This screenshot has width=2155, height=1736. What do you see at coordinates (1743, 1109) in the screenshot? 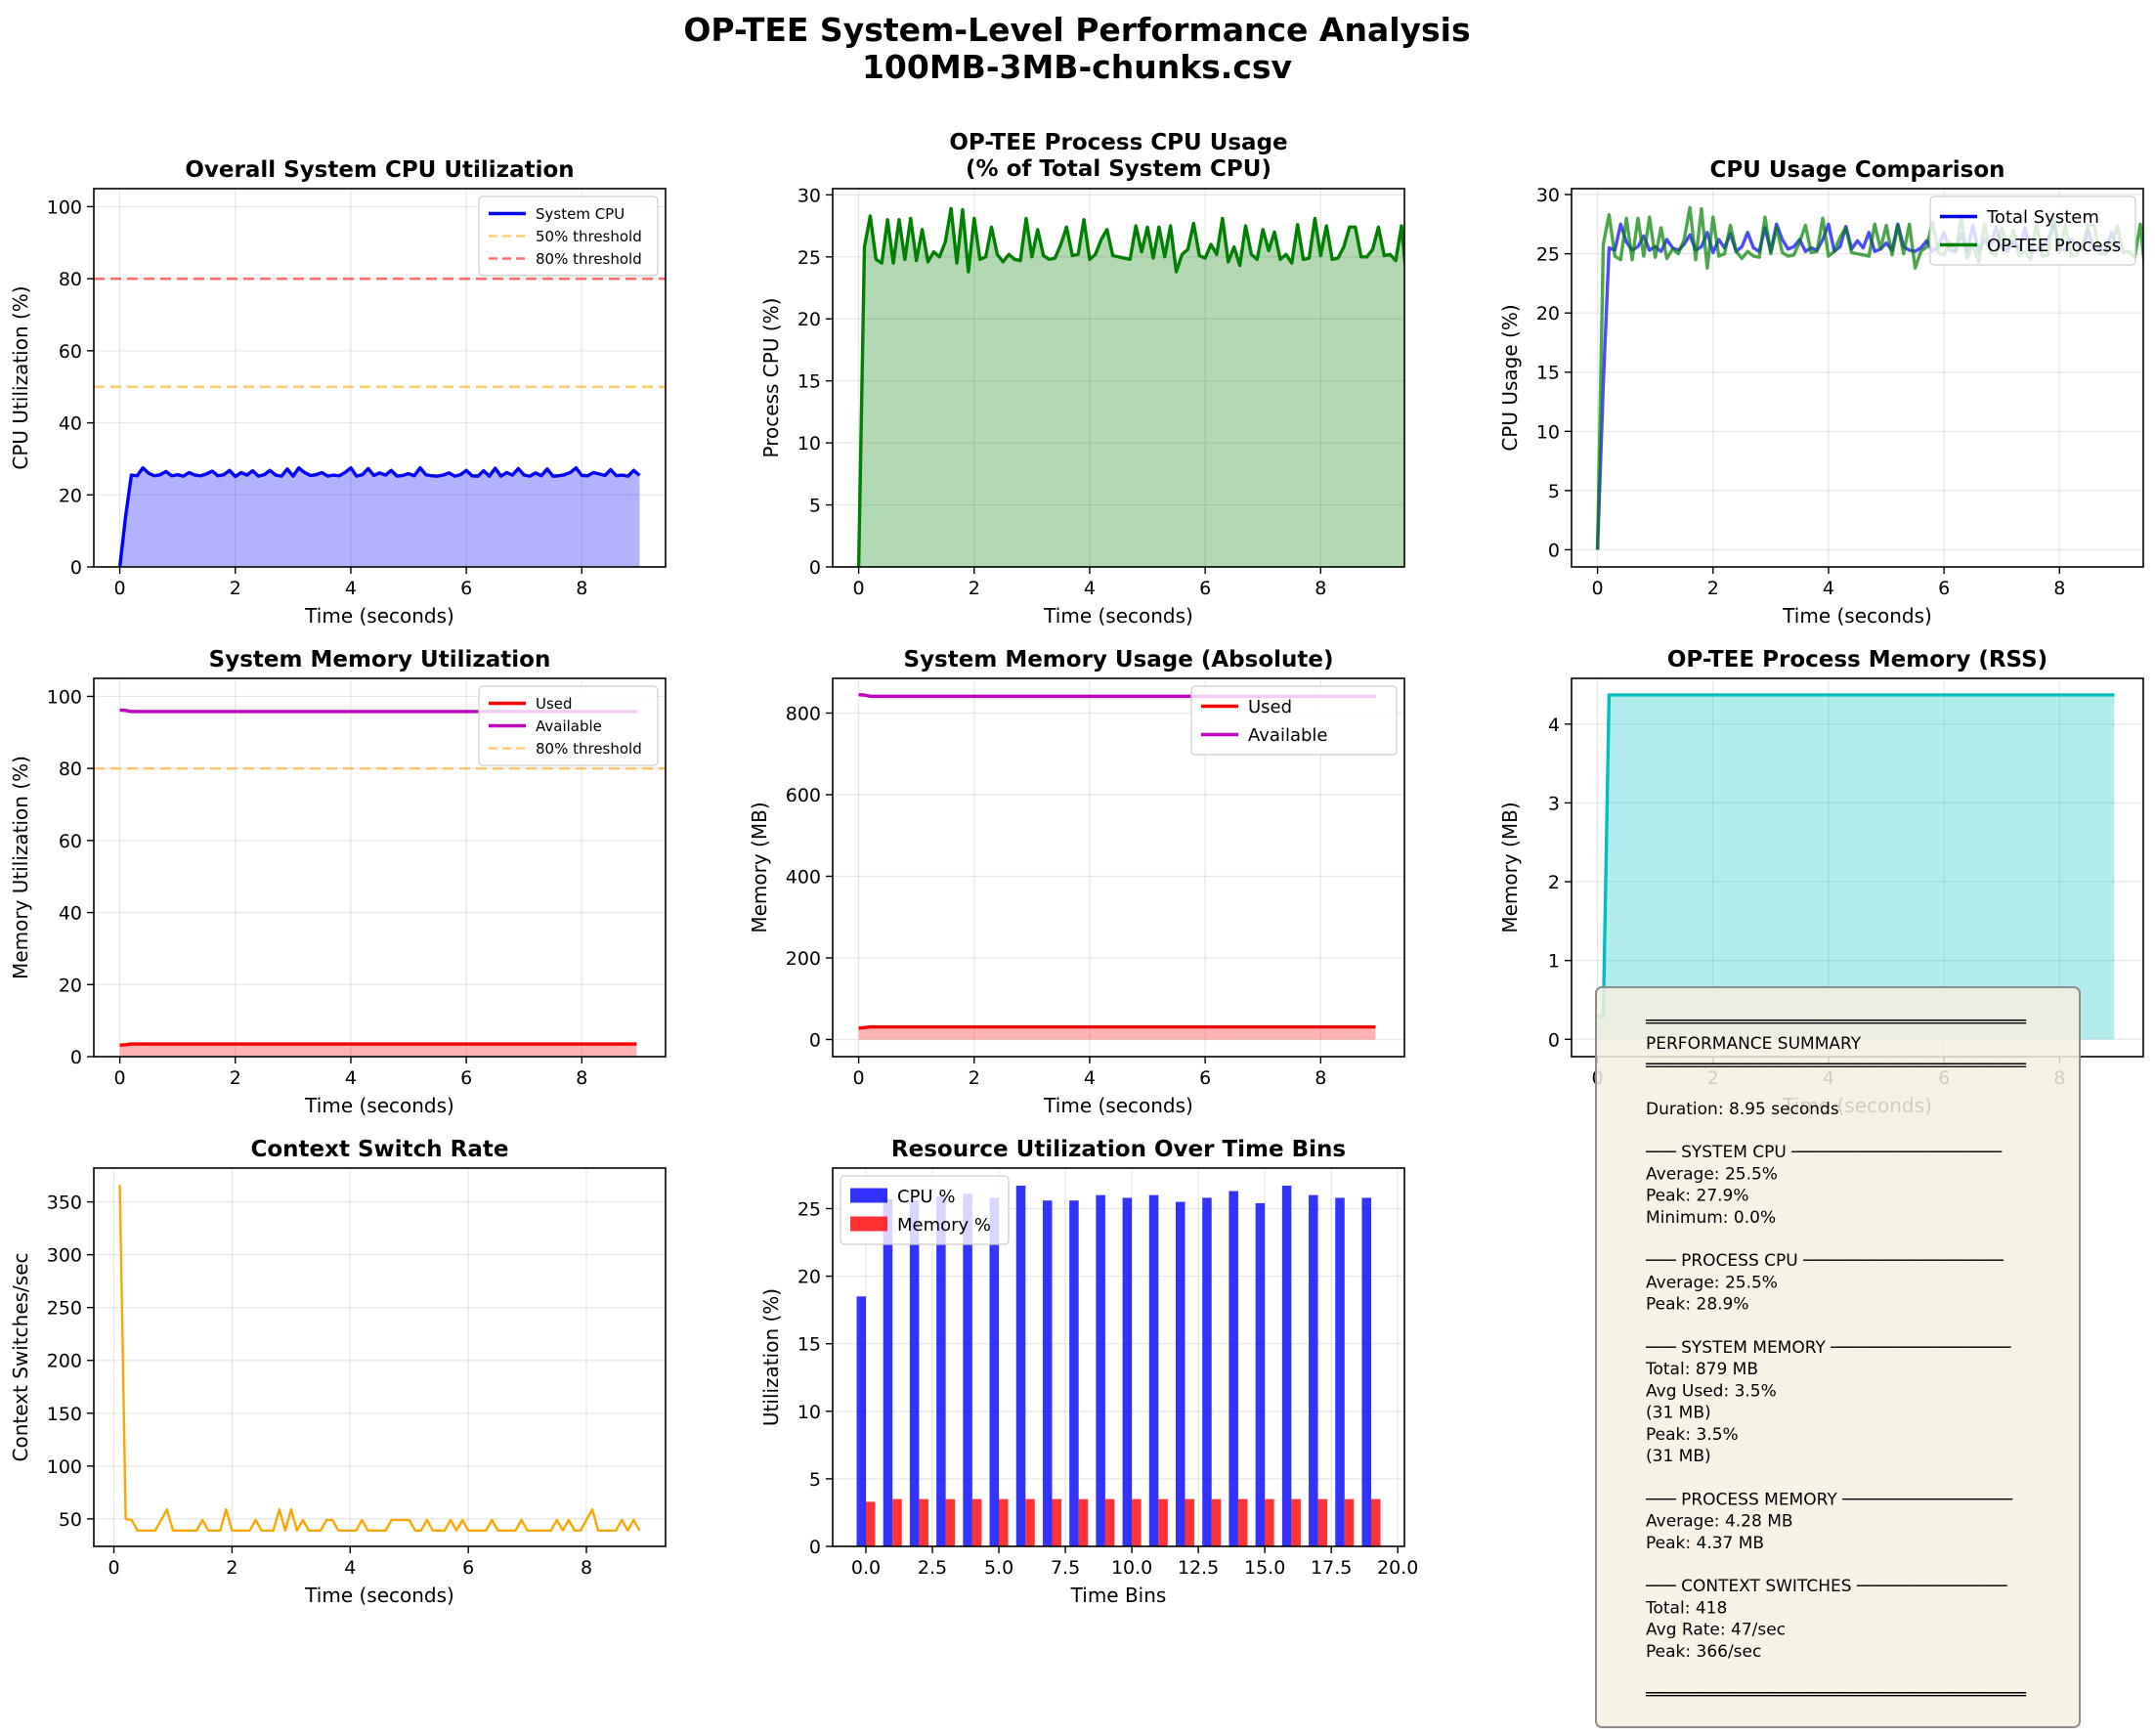
I see `summary-line: Duration: 8.95 seconds` at bounding box center [1743, 1109].